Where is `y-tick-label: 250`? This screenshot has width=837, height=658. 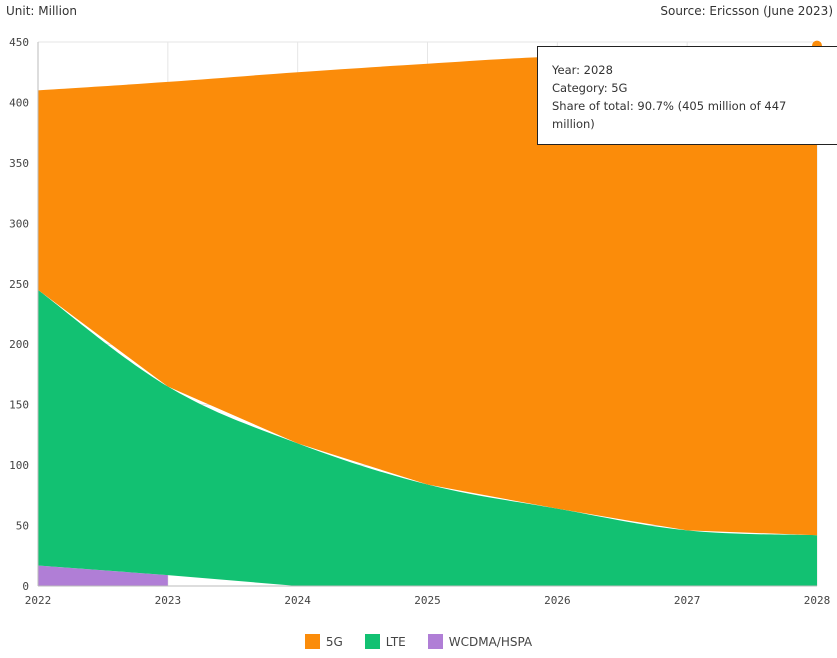
y-tick-label: 250 is located at coordinates (19, 284).